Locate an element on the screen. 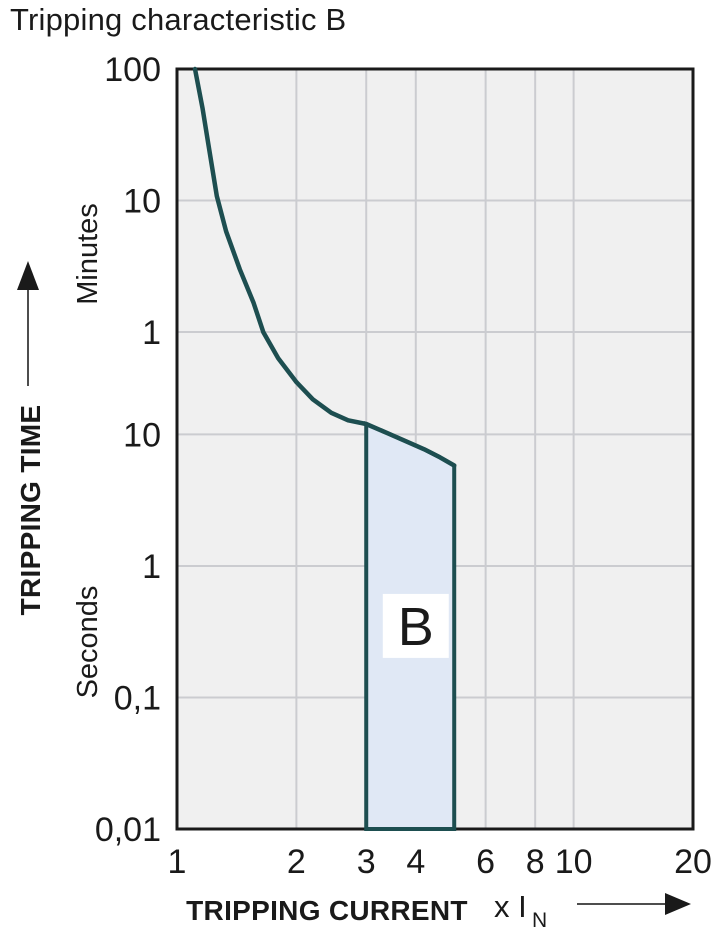 The height and width of the screenshot is (938, 720). x-tick-label: 4 is located at coordinates (415, 862).